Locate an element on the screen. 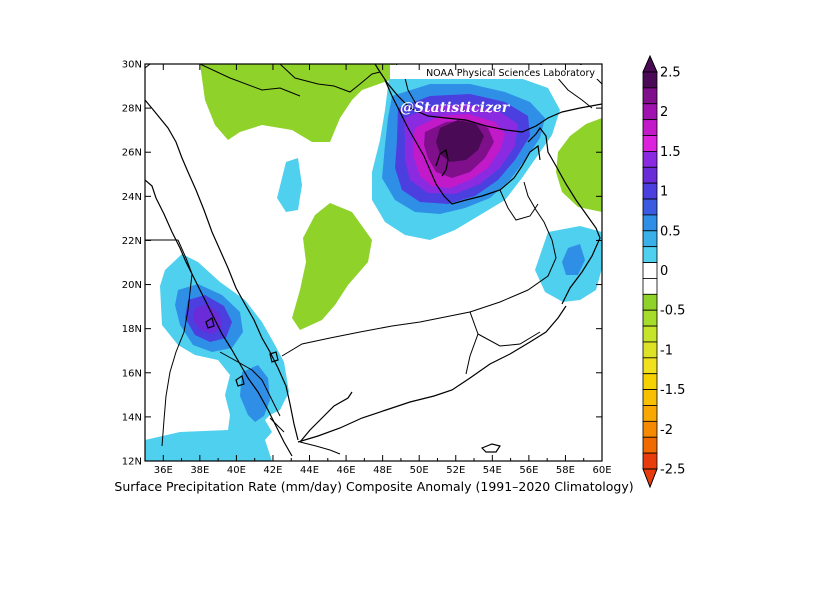 This screenshot has width=821, height=599. lat-tick-label: 28N is located at coordinates (132, 109).